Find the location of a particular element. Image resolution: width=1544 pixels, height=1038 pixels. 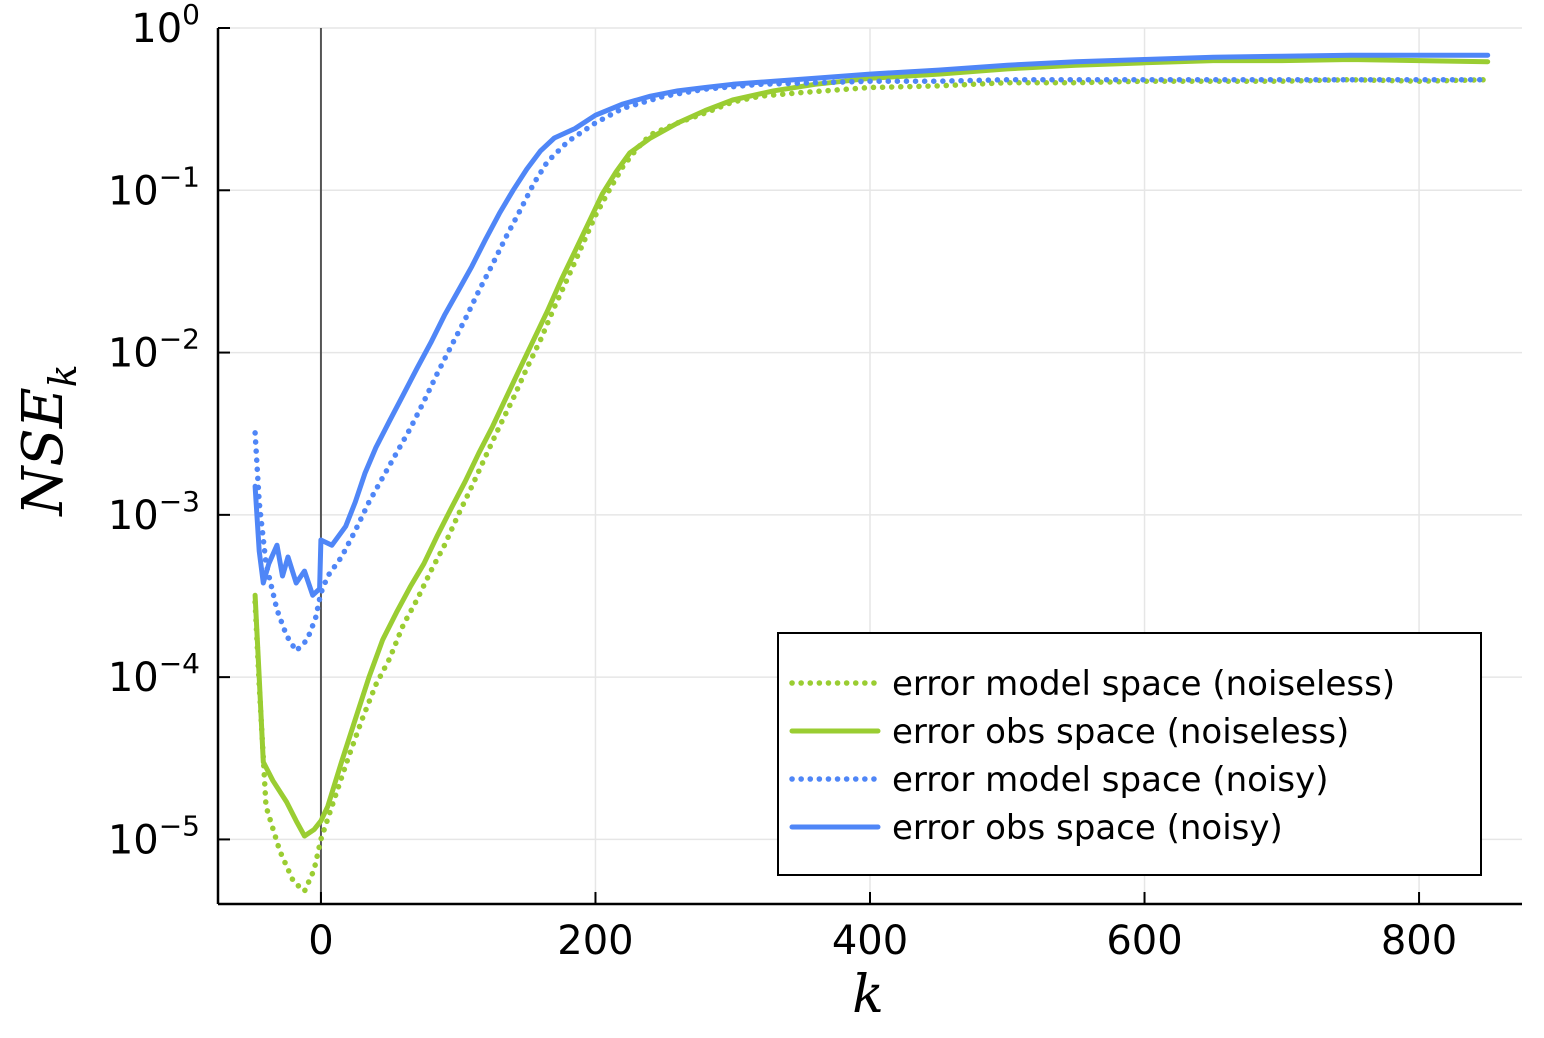

y-tick-exponent: −1 is located at coordinates (179, 176).